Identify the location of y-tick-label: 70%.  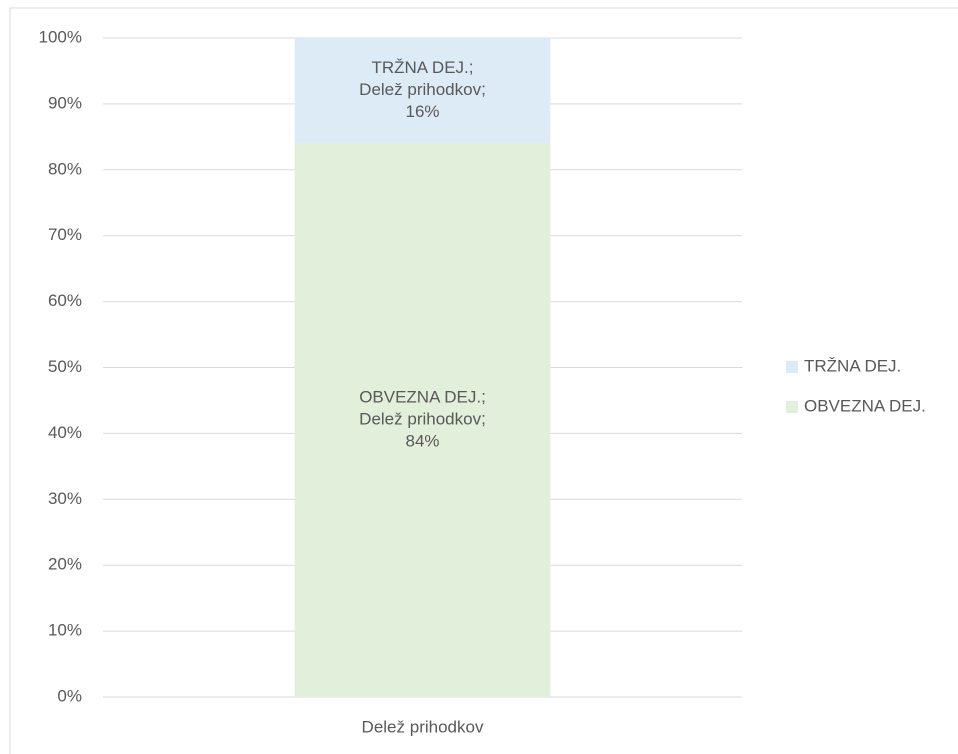
(65, 234).